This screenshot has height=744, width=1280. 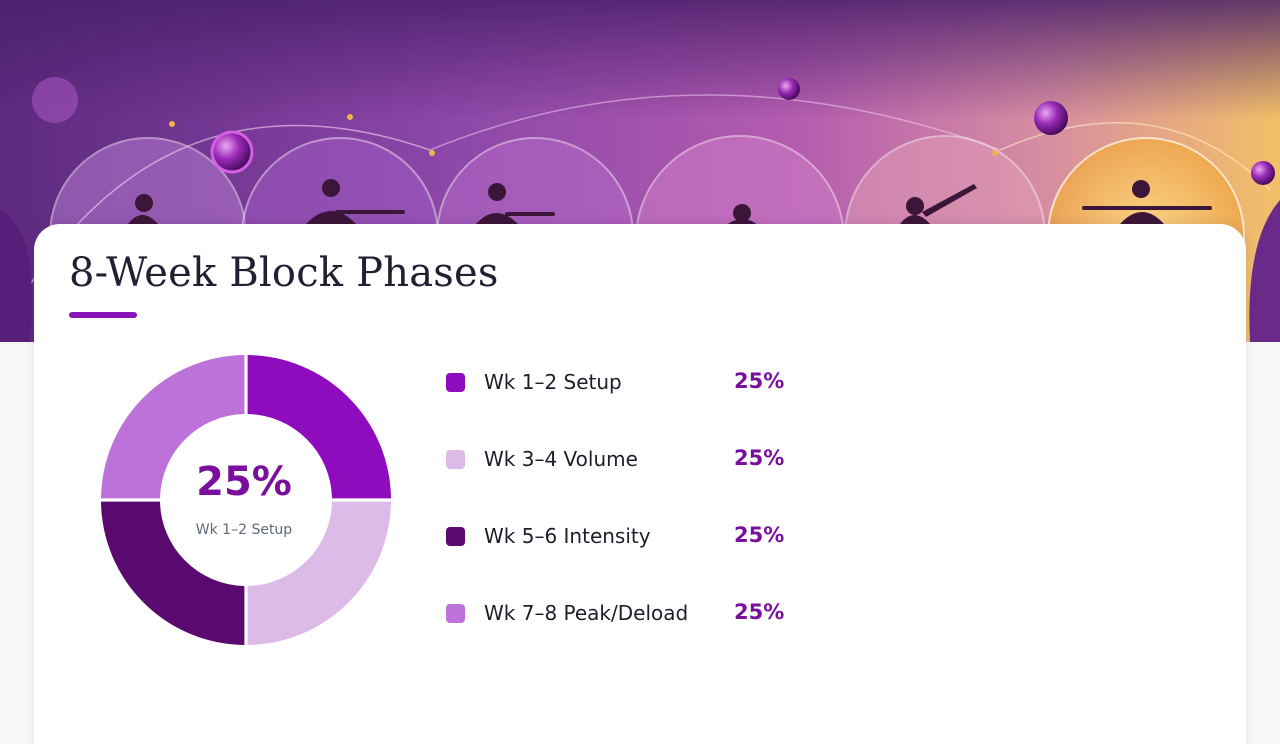 I want to click on legend-label: Wk 7–8 Peak/Deload, so click(x=586, y=613).